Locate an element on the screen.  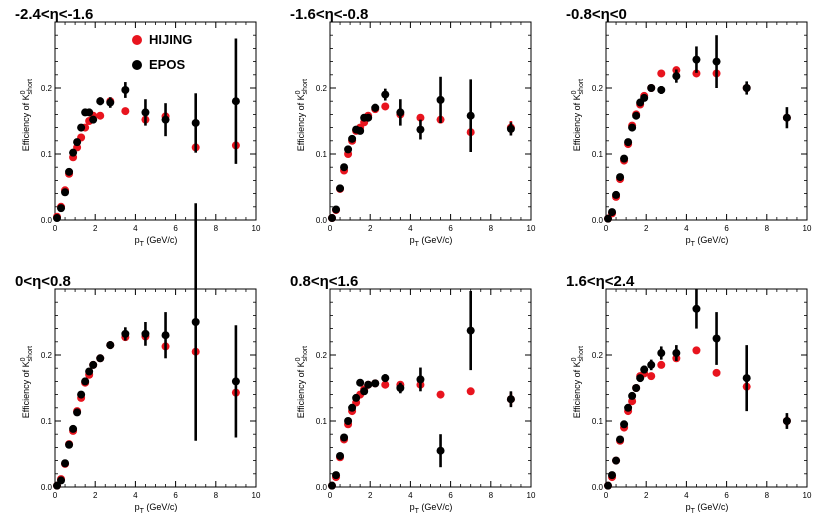
panel-title: 0<η<0.8 is located at coordinates (43, 281).